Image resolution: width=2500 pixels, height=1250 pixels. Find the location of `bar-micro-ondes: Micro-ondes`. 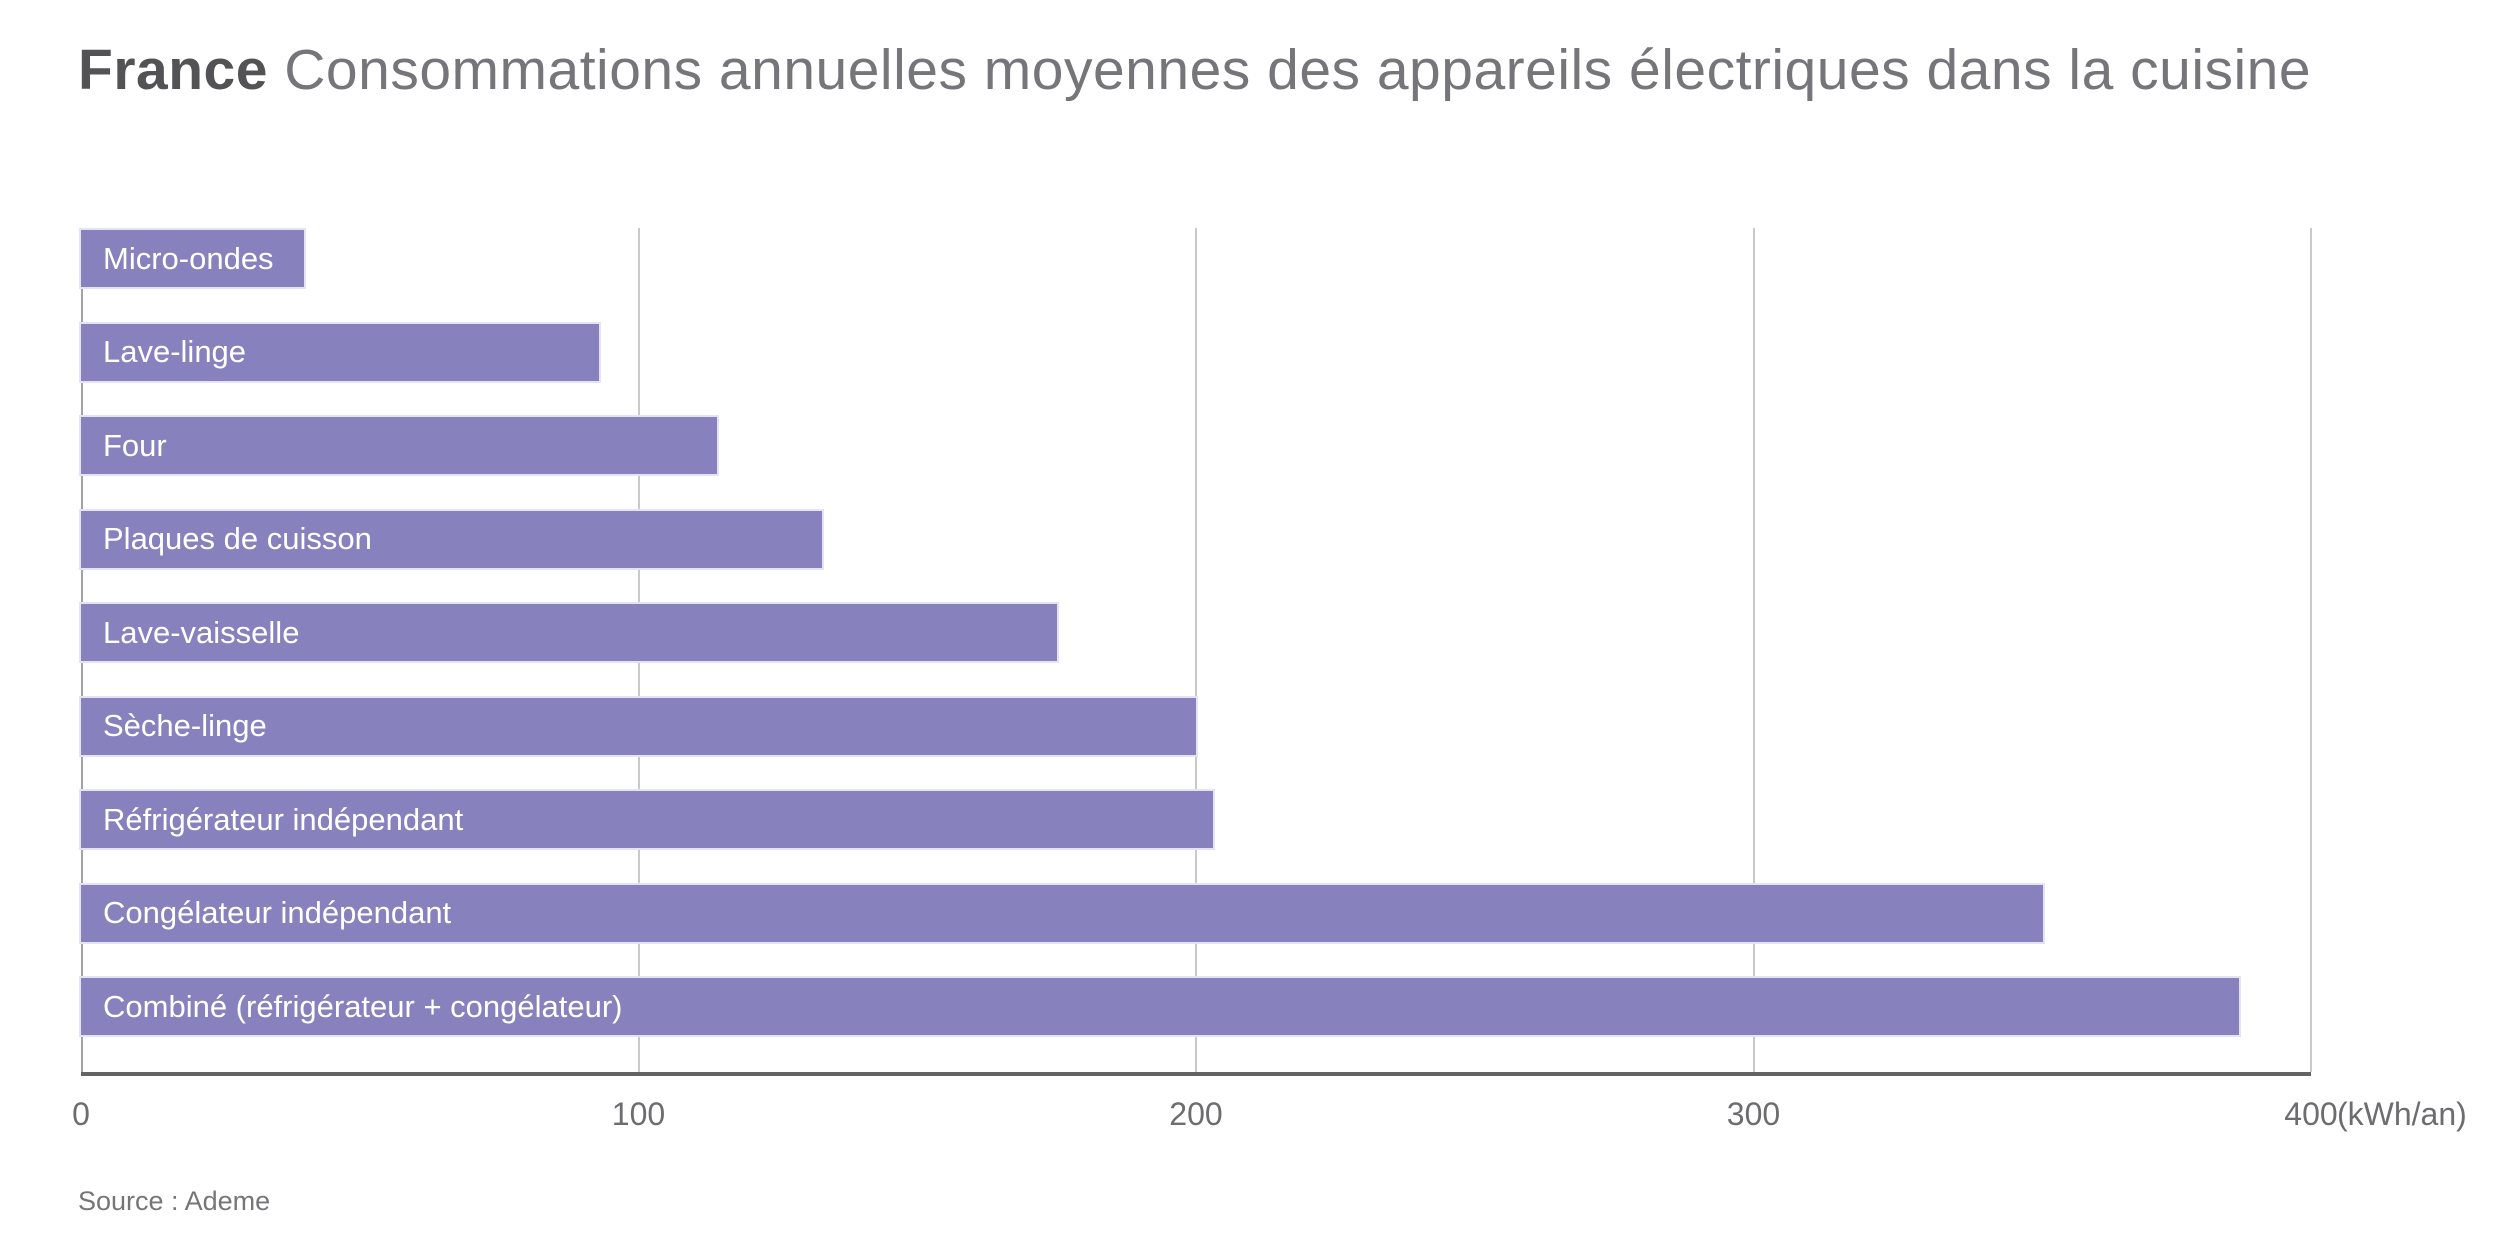

bar-micro-ondes: Micro-ondes is located at coordinates (192, 258).